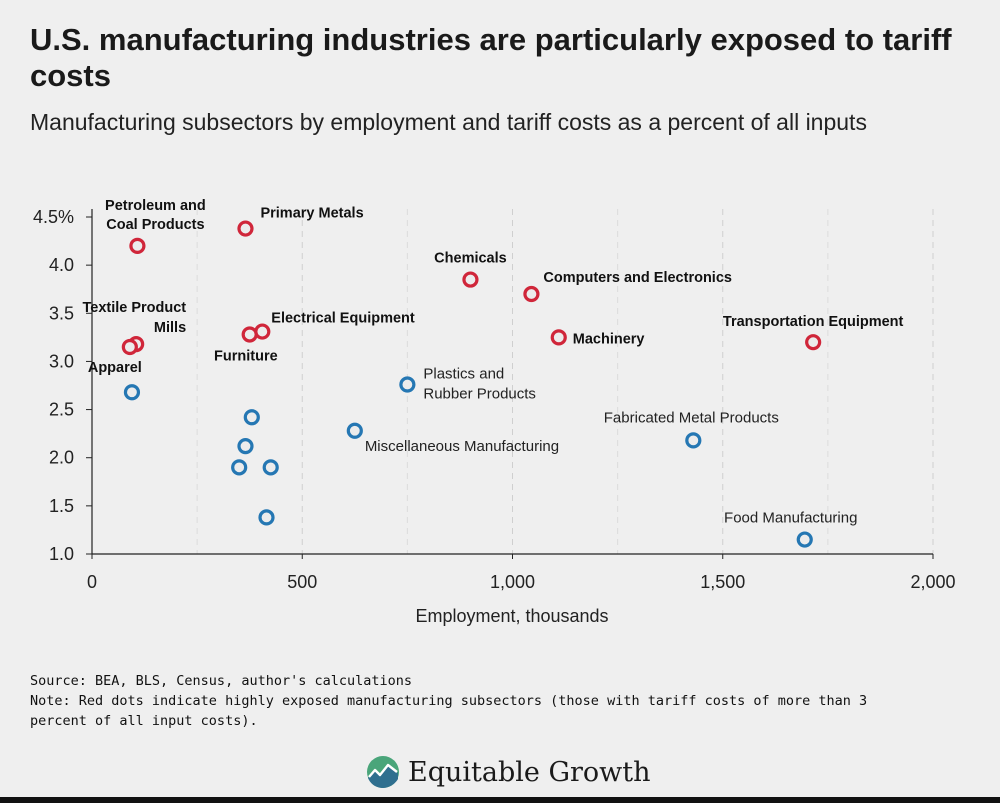 This screenshot has height=803, width=1000. I want to click on data-label: Plastics and Rubber Products, so click(479, 384).